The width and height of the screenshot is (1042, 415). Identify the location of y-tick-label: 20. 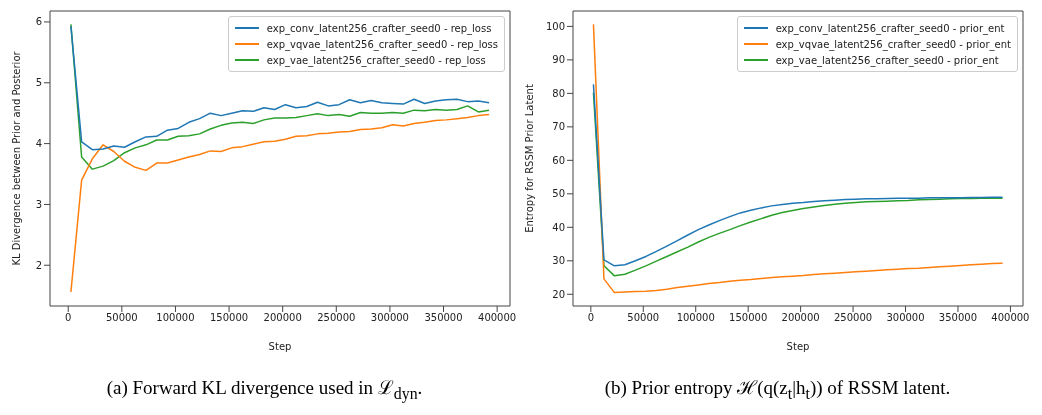
(558, 294).